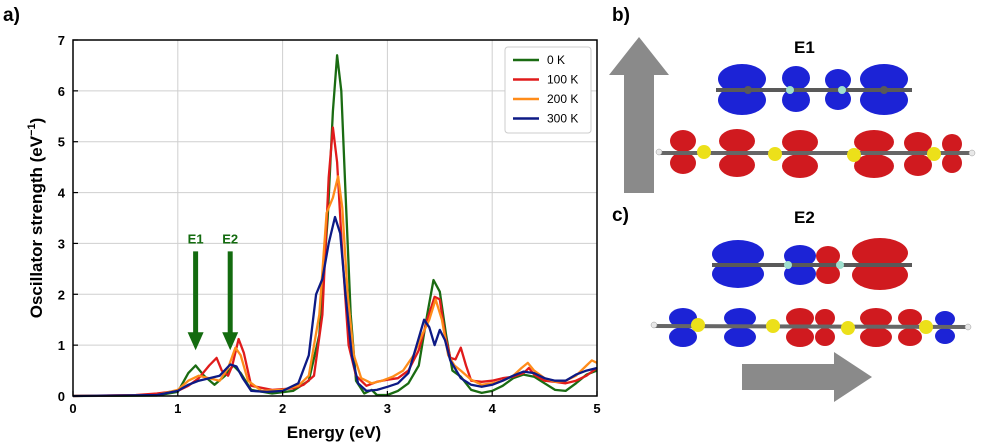 This screenshot has width=985, height=446. What do you see at coordinates (562, 119) in the screenshot?
I see `legend-label: 300 K` at bounding box center [562, 119].